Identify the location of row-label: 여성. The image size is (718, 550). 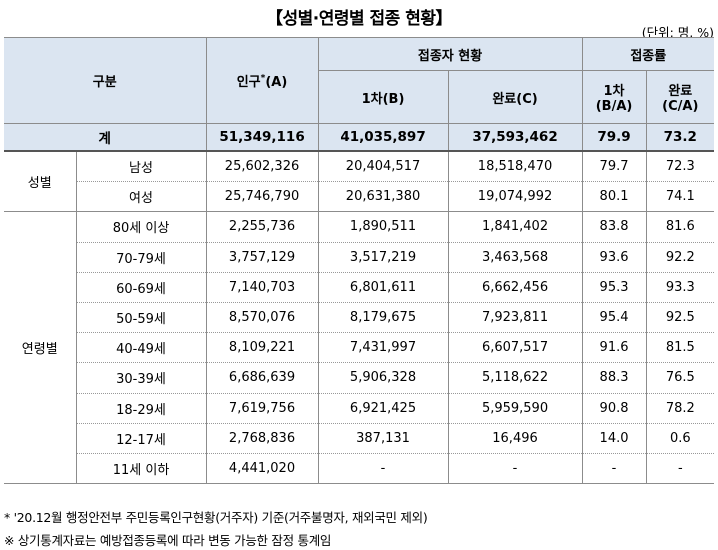
(141, 197).